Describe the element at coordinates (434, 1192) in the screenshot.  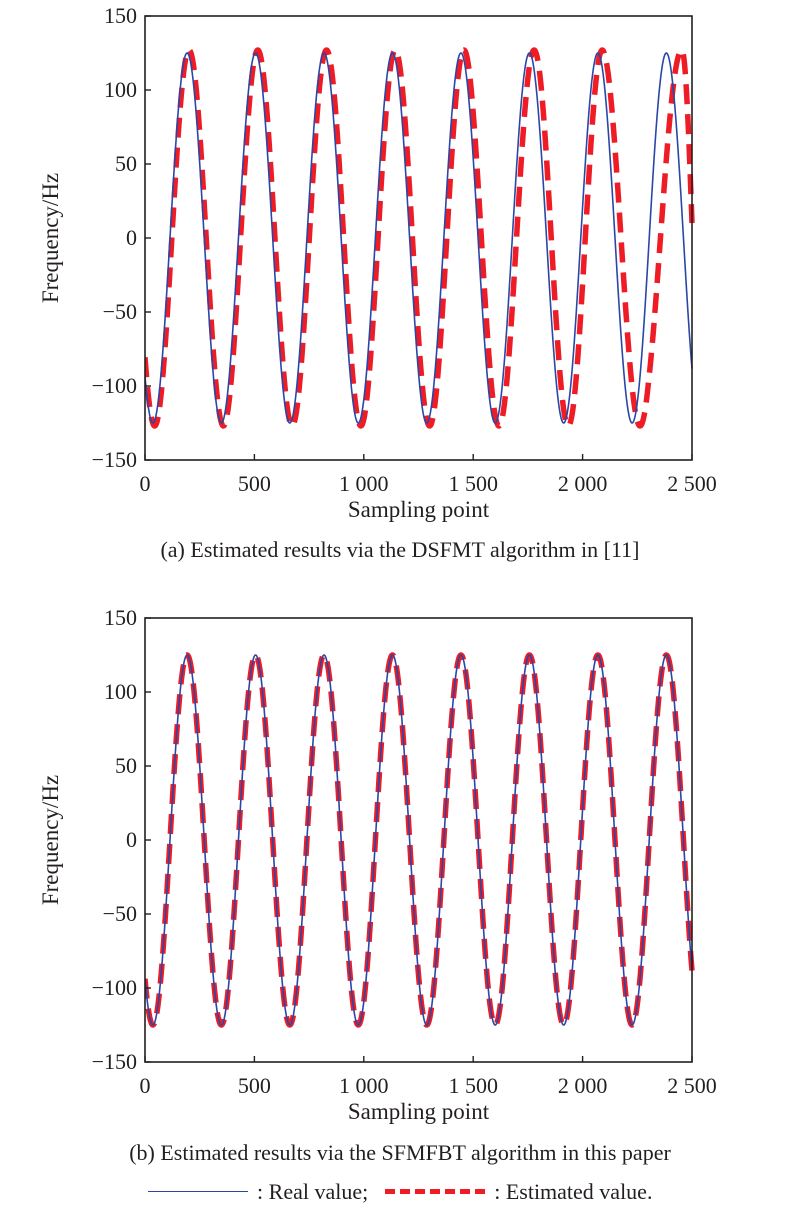
I see `legend-estimated-swatch` at that location.